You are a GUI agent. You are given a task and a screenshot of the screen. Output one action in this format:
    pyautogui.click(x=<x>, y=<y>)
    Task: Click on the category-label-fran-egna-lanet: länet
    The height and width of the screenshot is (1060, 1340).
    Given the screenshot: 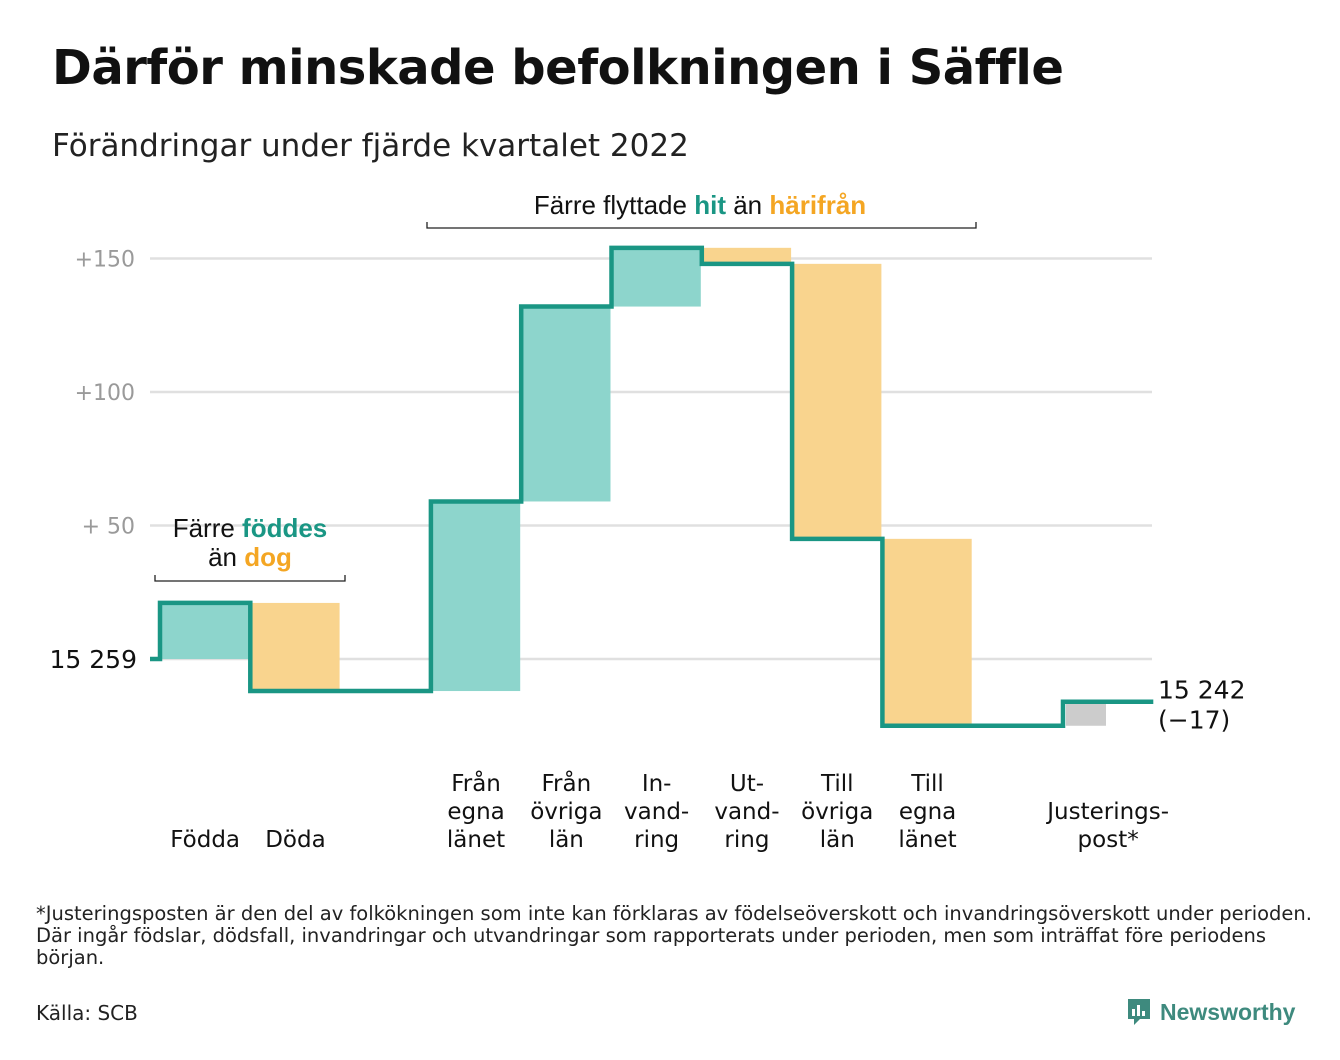 What is the action you would take?
    pyautogui.click(x=476, y=840)
    